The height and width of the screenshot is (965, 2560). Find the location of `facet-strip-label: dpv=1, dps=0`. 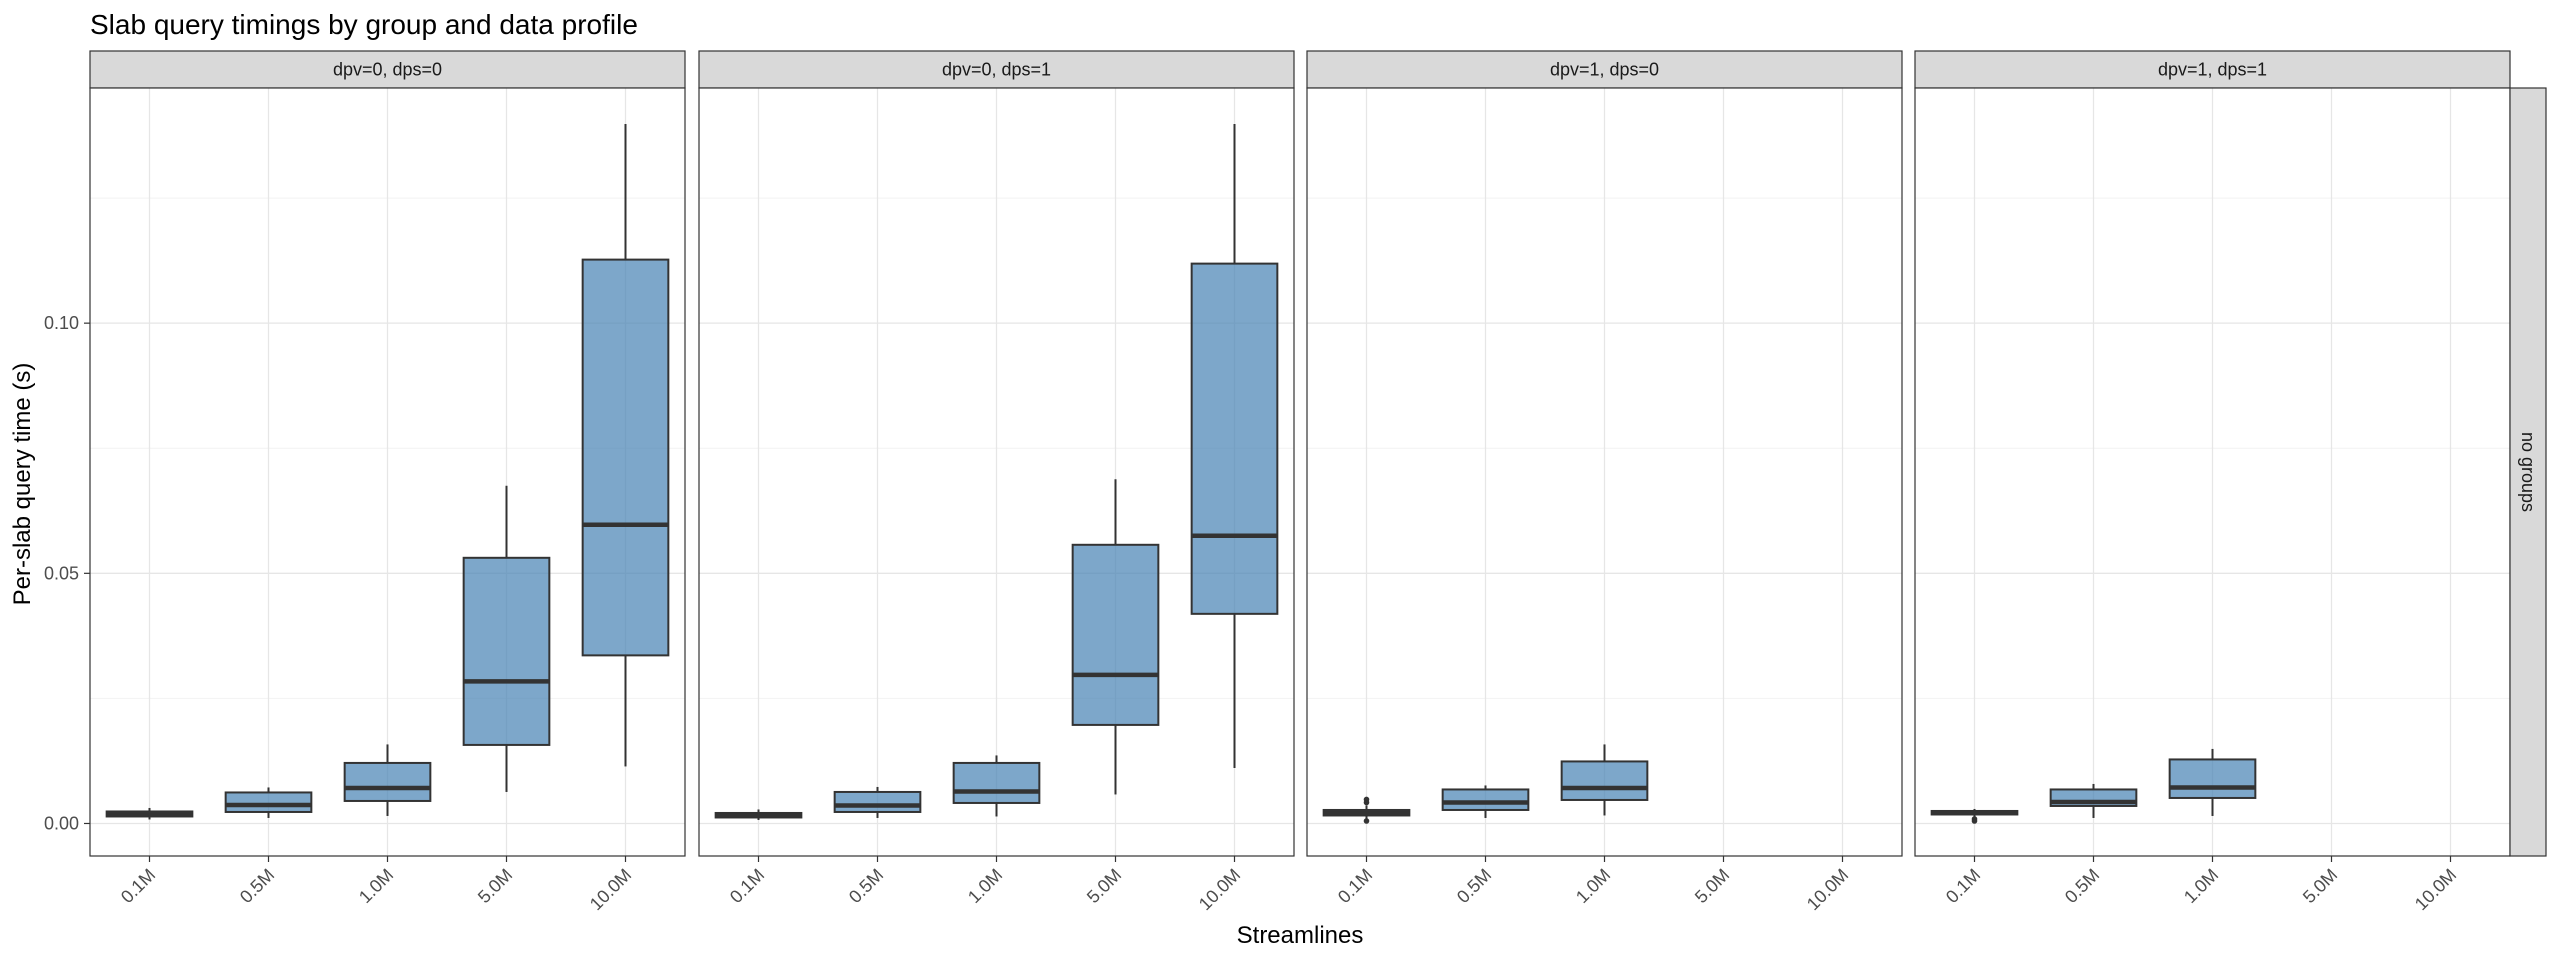

facet-strip-label: dpv=1, dps=0 is located at coordinates (1604, 70).